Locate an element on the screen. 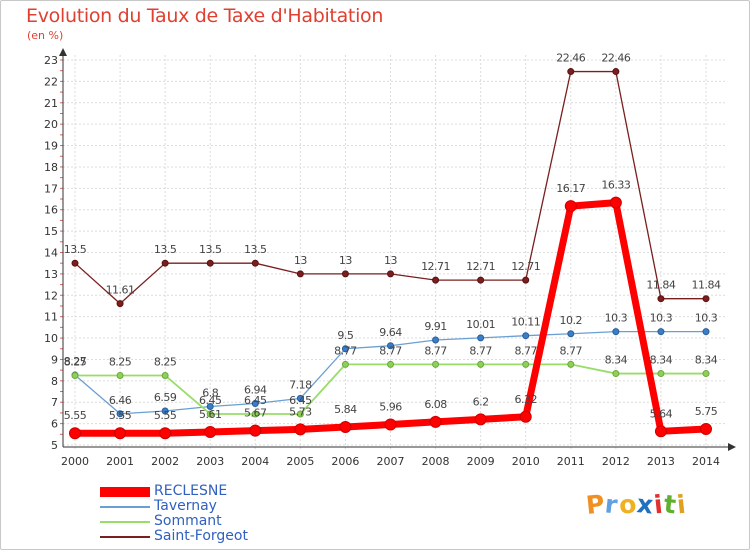 Image resolution: width=750 pixels, height=550 pixels. x-tick-label: 2014 is located at coordinates (706, 461).